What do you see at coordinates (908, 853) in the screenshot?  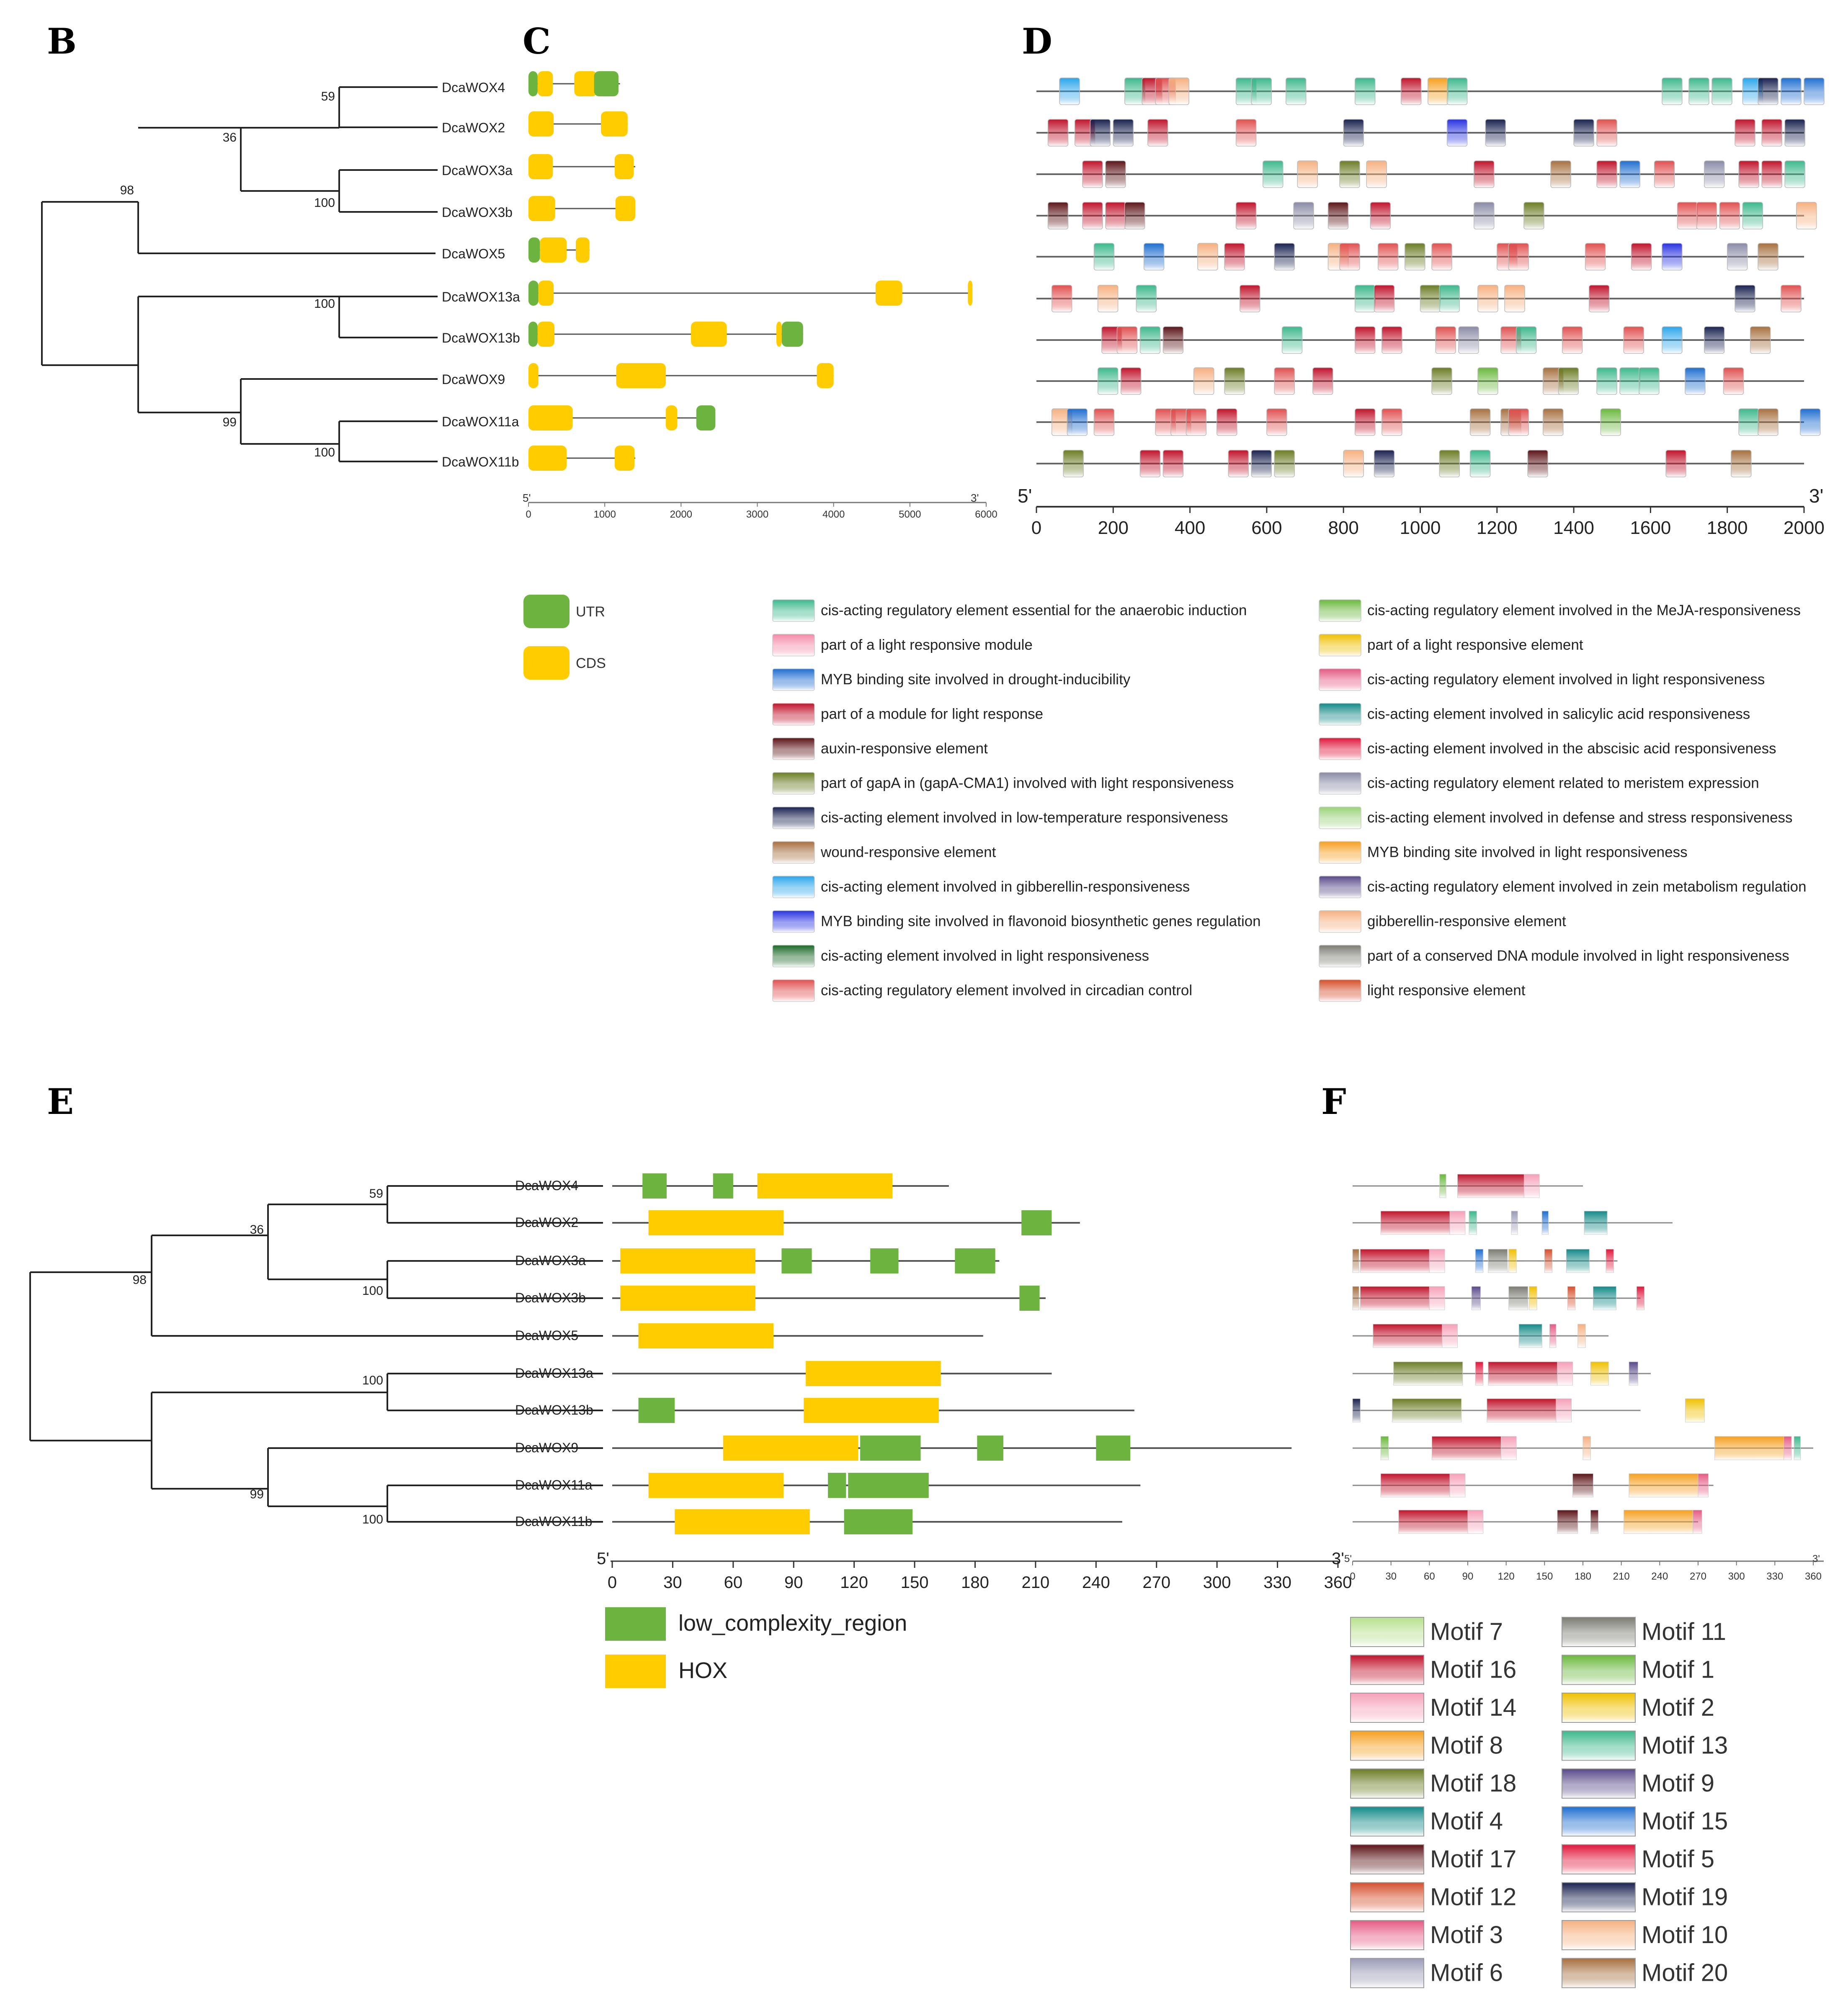 I see `element-legend-label: wound-responsive element` at bounding box center [908, 853].